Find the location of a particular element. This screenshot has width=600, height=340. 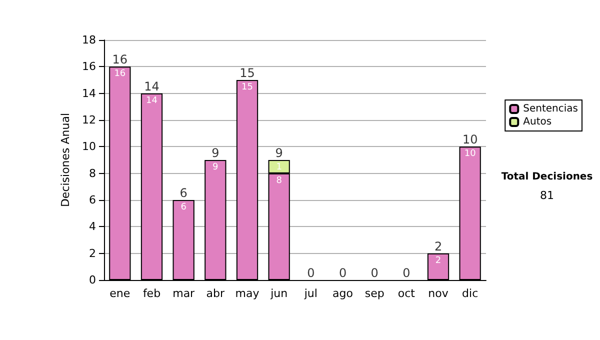

y-tick-label: 12 is located at coordinates (89, 120).